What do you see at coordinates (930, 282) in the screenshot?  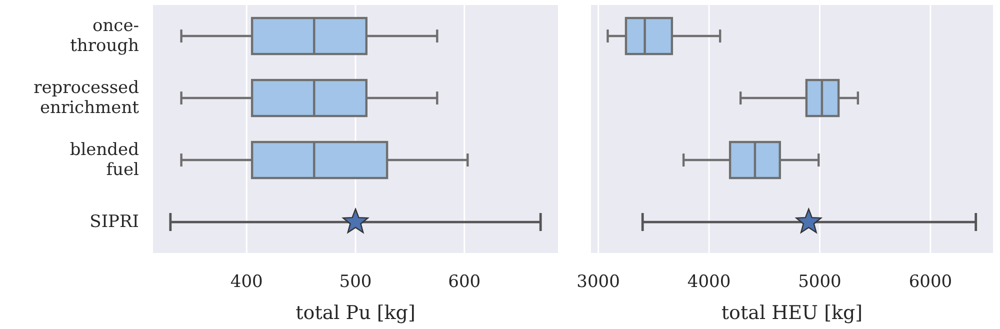 I see `x-tick-label: 6000` at bounding box center [930, 282].